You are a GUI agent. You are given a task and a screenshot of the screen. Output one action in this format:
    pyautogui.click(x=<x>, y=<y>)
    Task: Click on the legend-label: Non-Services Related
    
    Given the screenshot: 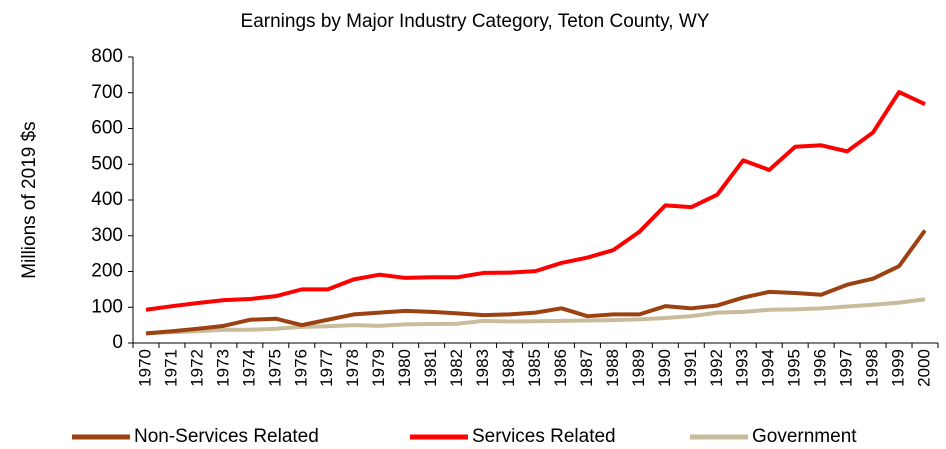 What is the action you would take?
    pyautogui.click(x=226, y=436)
    